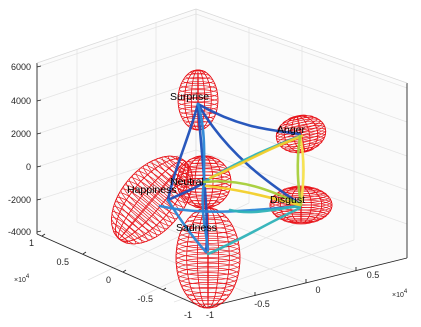 This screenshot has width=421, height=327. Describe the element at coordinates (196, 228) in the screenshot. I see `cluster-label-sadness: Sadness` at that location.